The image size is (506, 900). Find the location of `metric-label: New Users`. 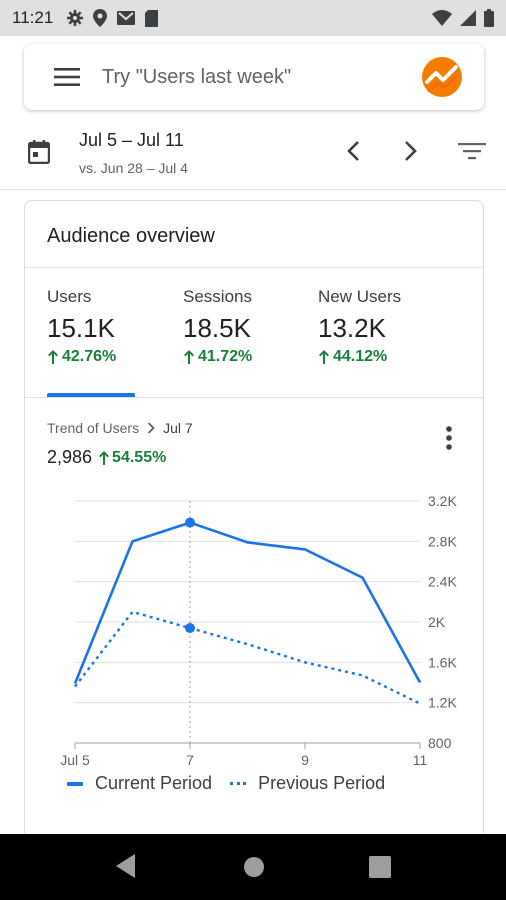

metric-label: New Users is located at coordinates (360, 296).